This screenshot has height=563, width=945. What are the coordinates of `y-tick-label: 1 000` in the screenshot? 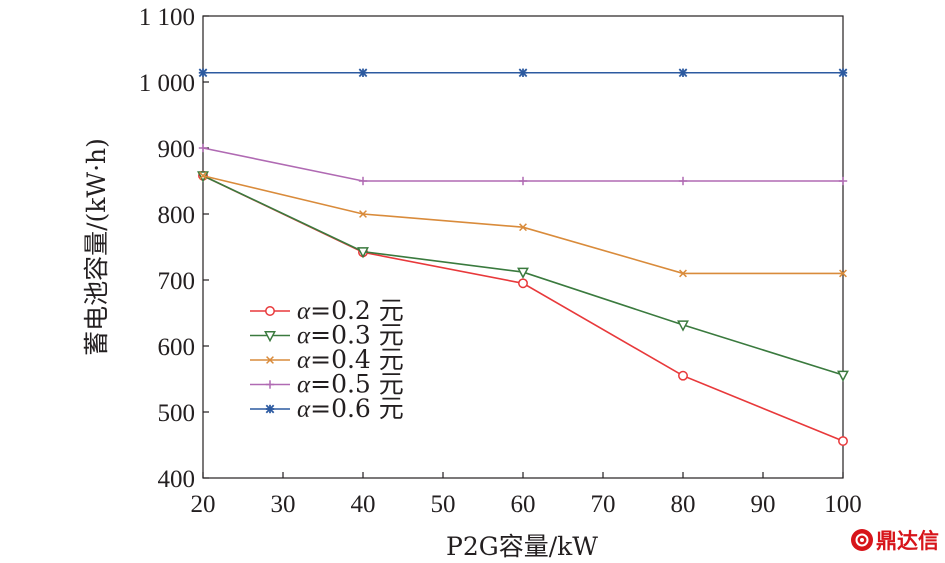 It's located at (167, 83).